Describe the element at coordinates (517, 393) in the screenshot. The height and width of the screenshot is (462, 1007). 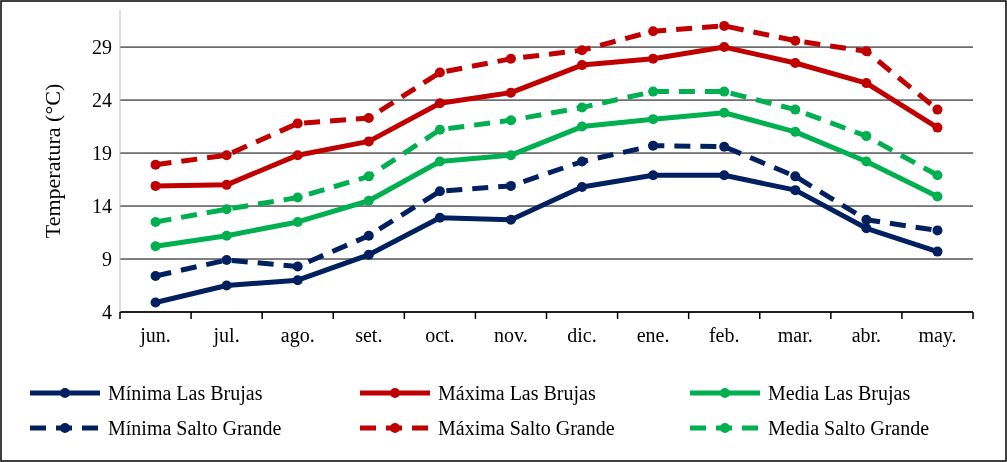
I see `legend-label: Máxima Las Brujas` at that location.